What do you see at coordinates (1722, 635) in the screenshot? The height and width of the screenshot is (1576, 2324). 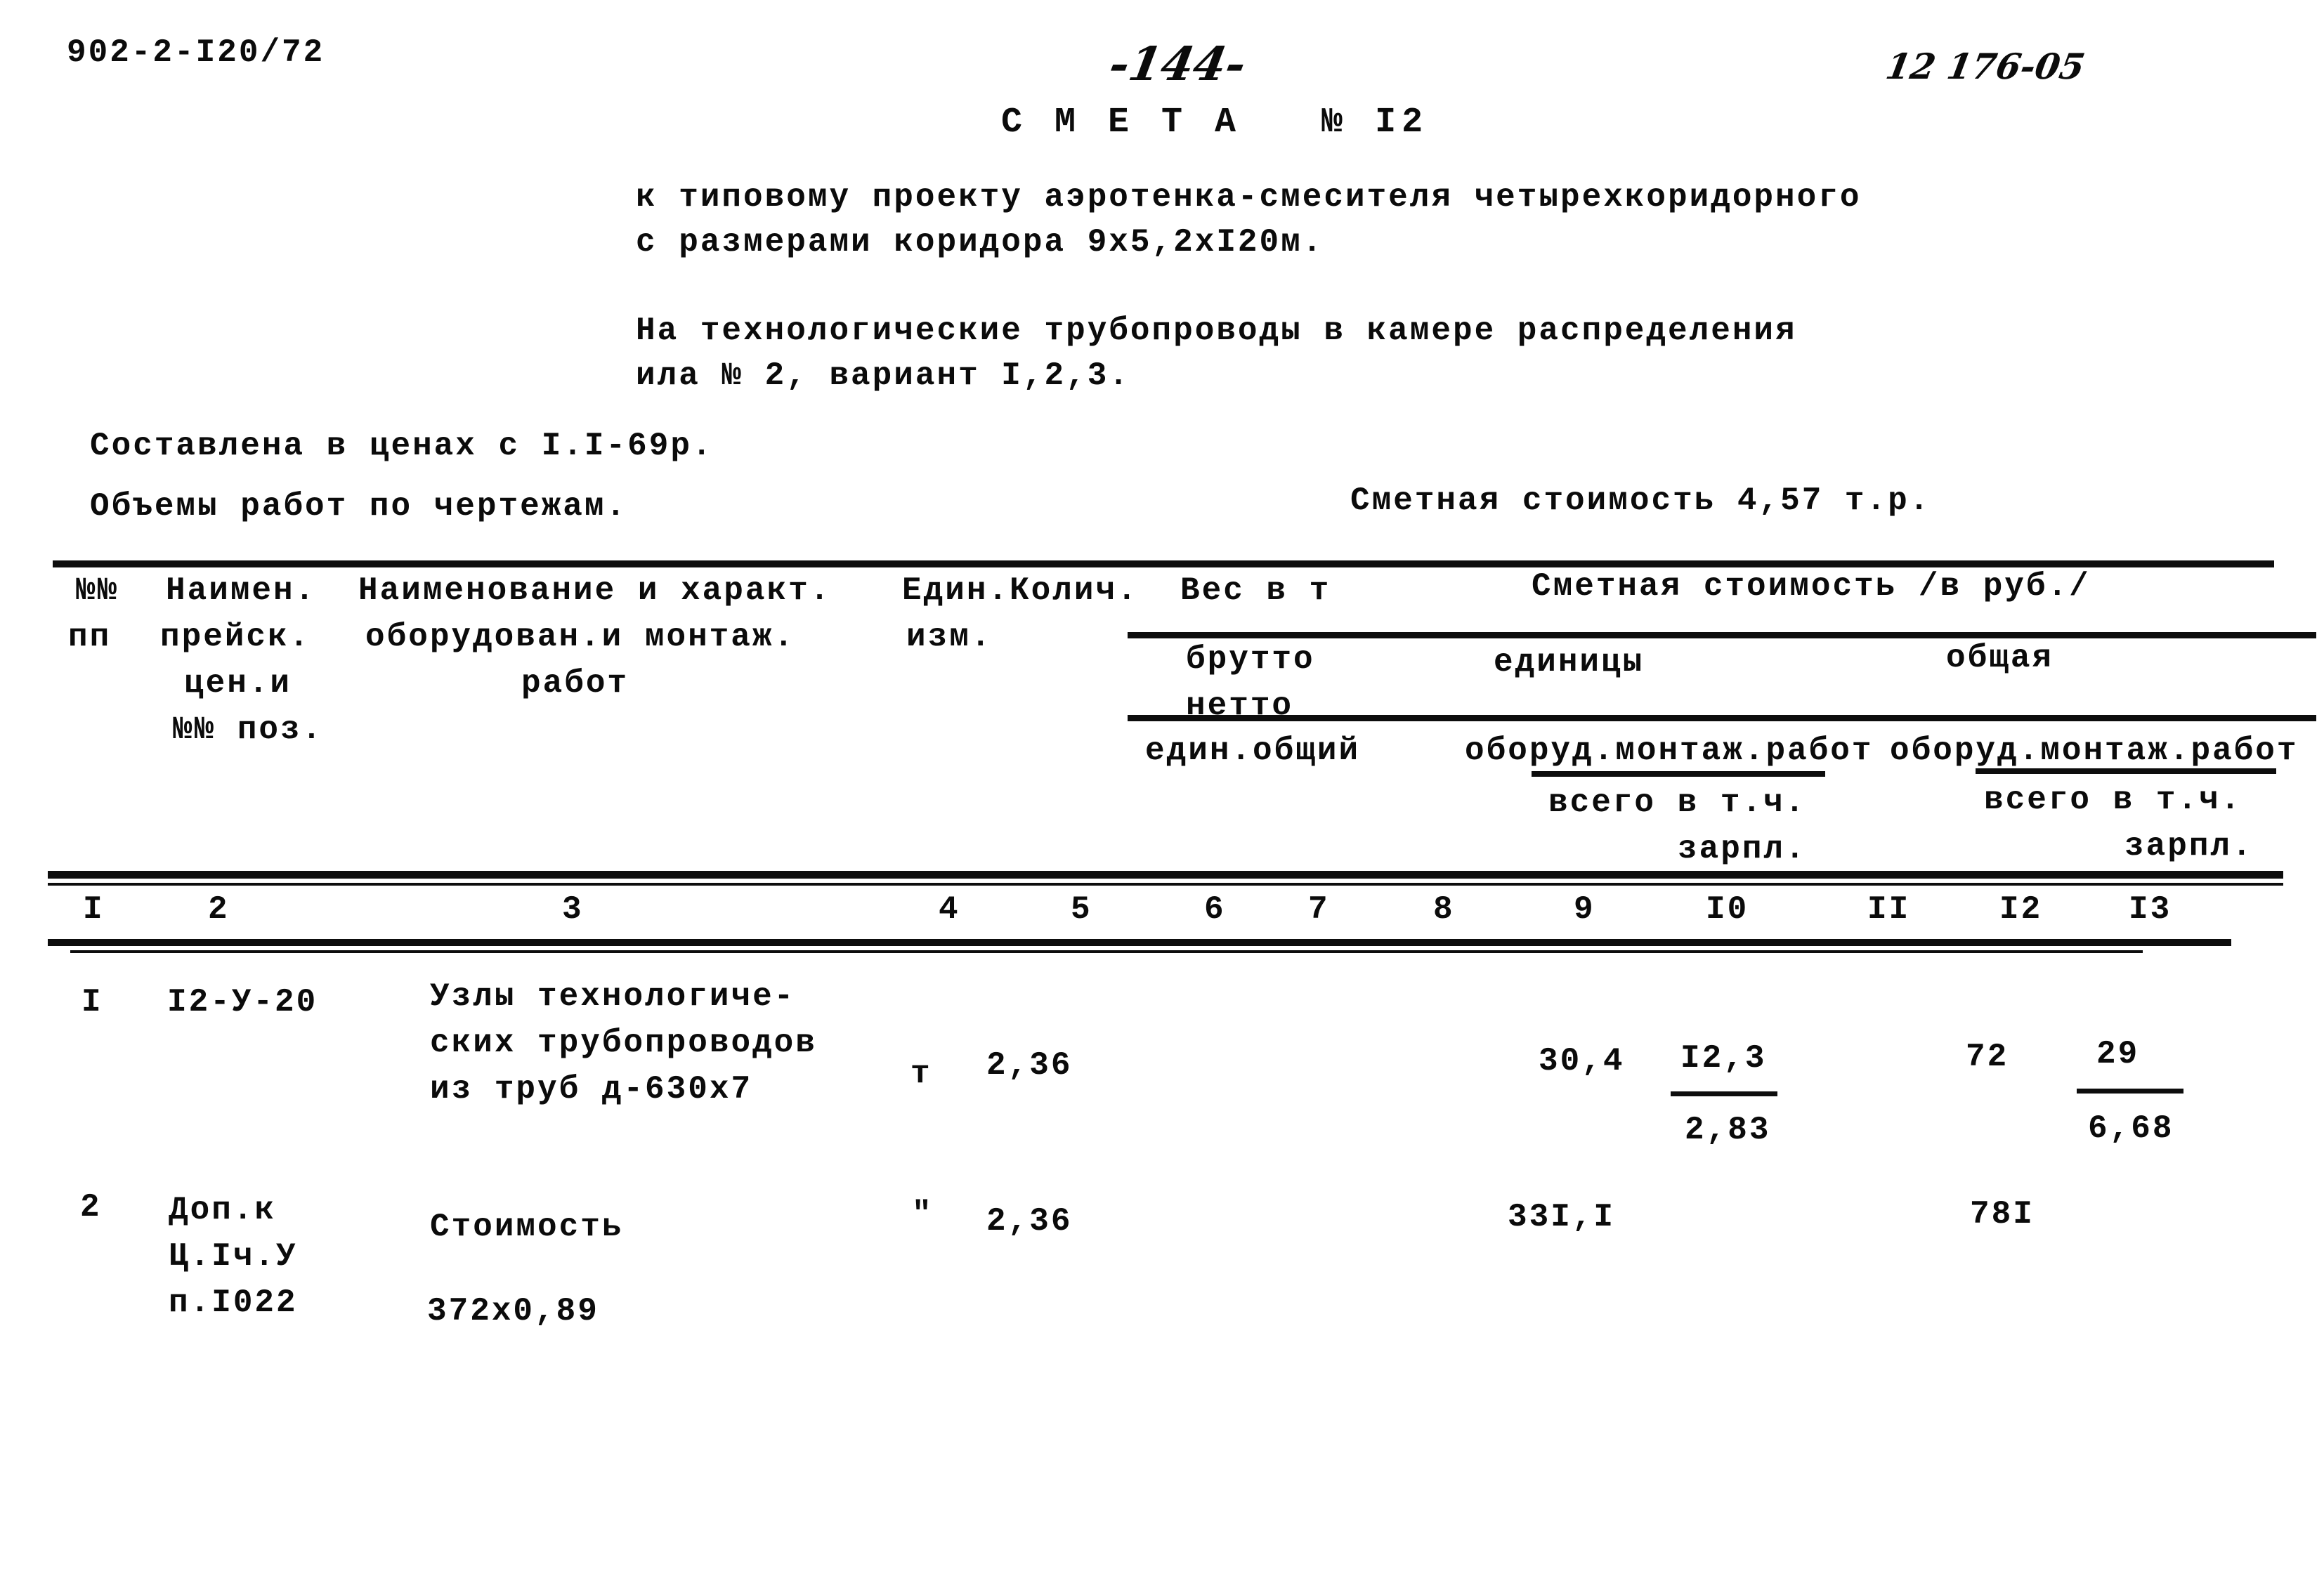 I see `weight-cost-divider-rule` at bounding box center [1722, 635].